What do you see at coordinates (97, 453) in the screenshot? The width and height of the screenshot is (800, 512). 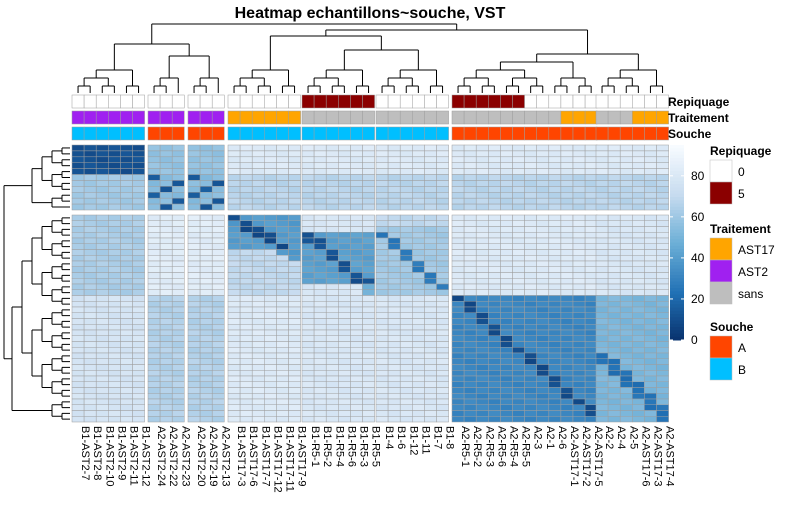 I see `column-label: B1-AST2-8` at bounding box center [97, 453].